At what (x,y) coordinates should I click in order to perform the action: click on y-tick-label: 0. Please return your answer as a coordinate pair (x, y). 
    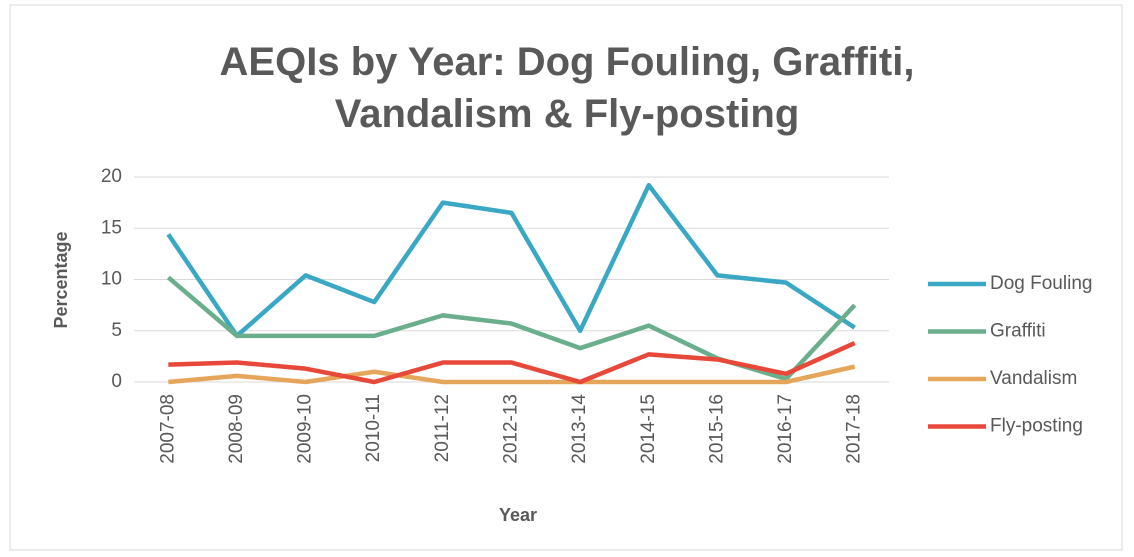
    Looking at the image, I should click on (116, 381).